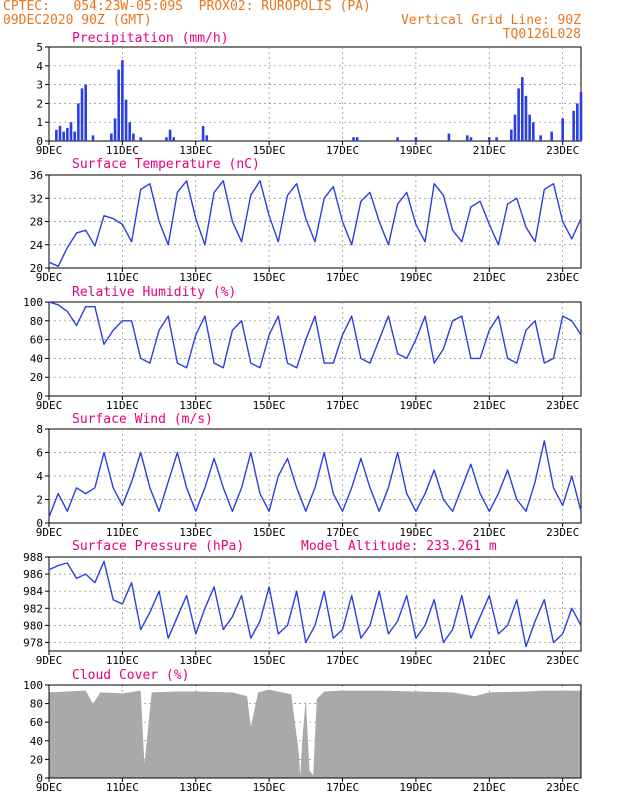 The image size is (618, 800). I want to click on panel-title: Surface Wind (m/s), so click(142, 419).